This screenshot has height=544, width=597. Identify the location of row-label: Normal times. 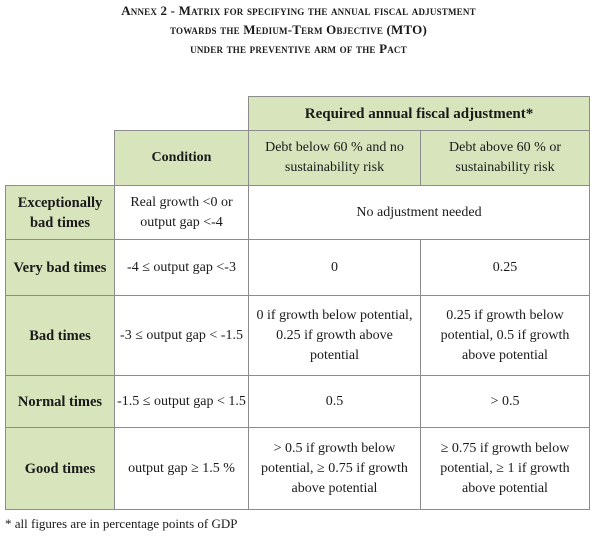
(60, 401).